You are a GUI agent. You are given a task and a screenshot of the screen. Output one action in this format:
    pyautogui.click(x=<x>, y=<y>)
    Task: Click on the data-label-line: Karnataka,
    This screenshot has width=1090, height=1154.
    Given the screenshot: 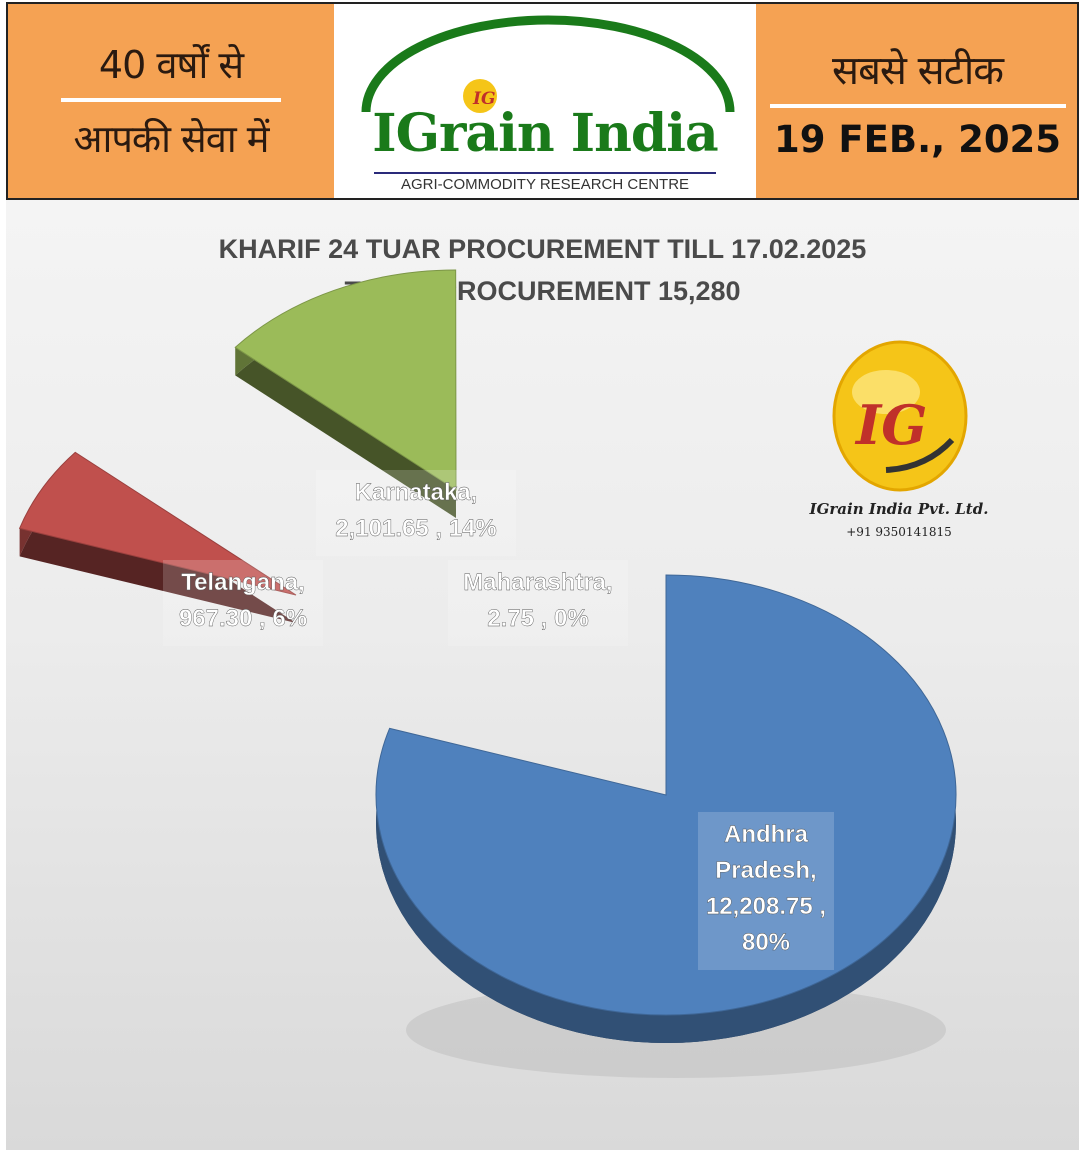 What is the action you would take?
    pyautogui.click(x=416, y=492)
    